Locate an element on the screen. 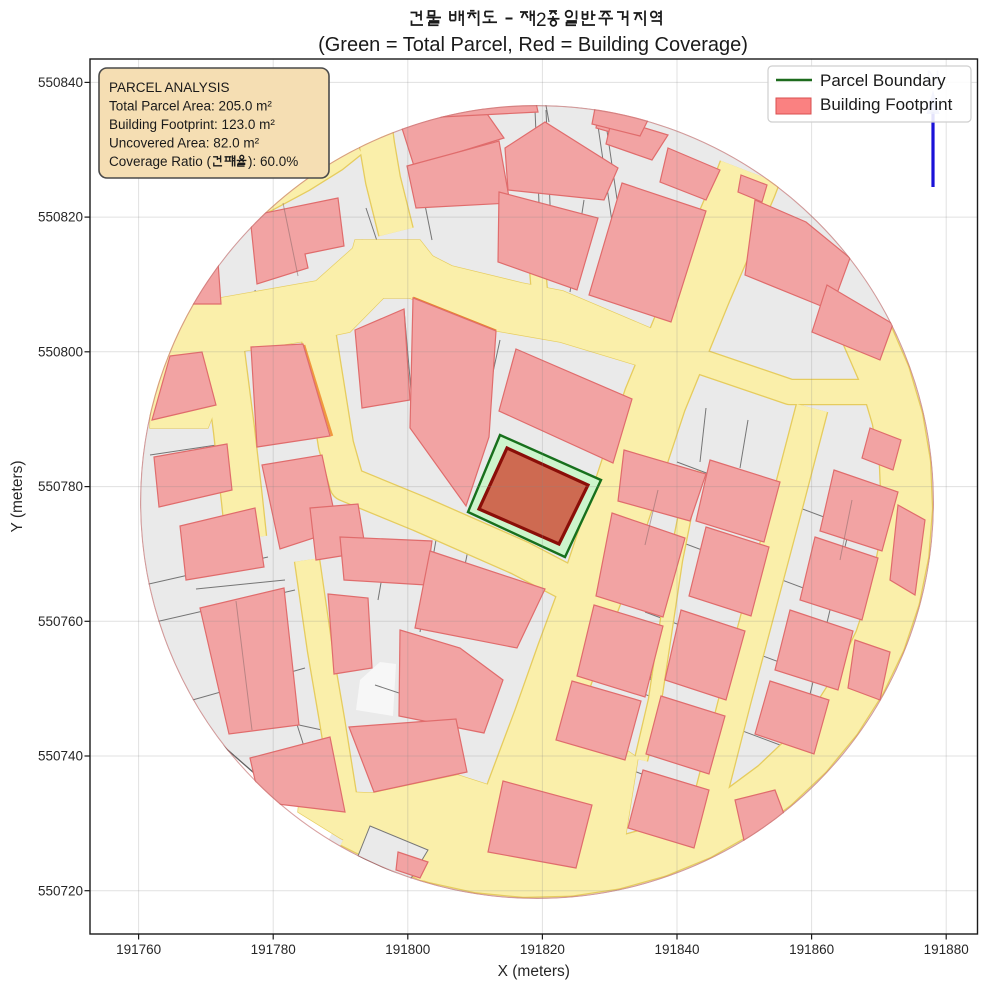 This screenshot has width=987, height=990. svg-text: 2 is located at coordinates (541, 20).